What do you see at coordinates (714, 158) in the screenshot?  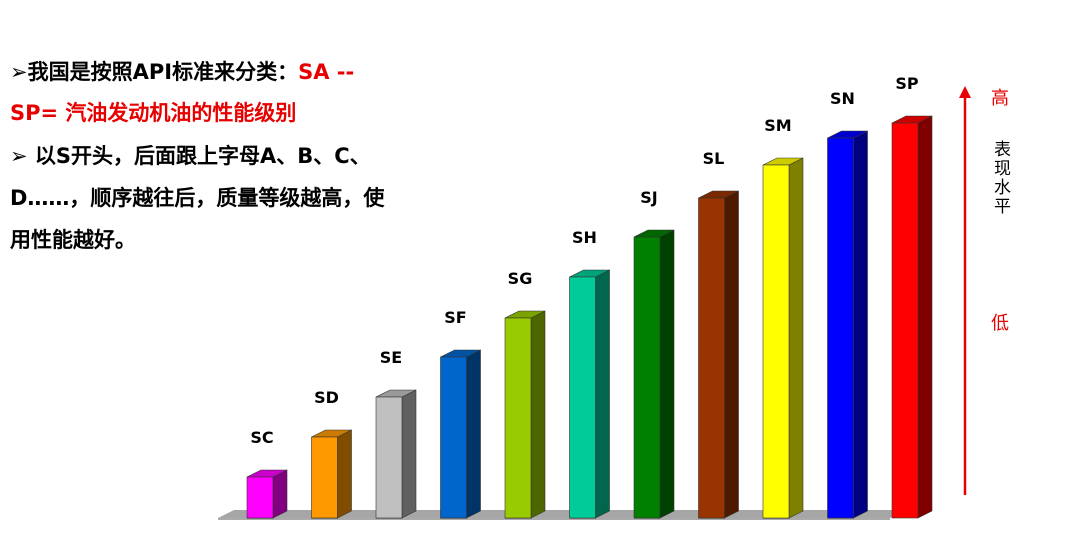 I see `bar-label: SL` at bounding box center [714, 158].